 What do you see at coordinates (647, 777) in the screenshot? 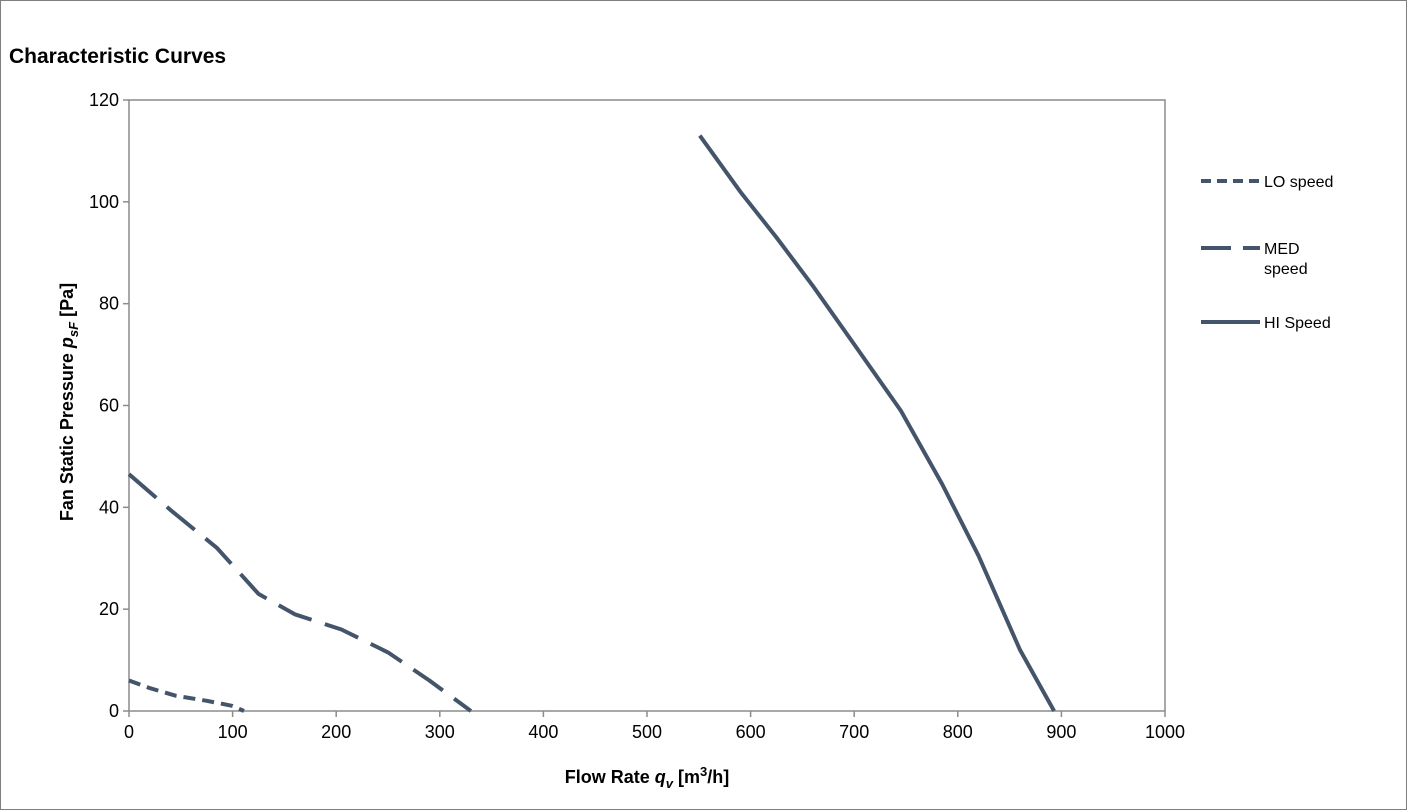
I see `x-axis-title: Flow Rate qv [m3/h]` at bounding box center [647, 777].